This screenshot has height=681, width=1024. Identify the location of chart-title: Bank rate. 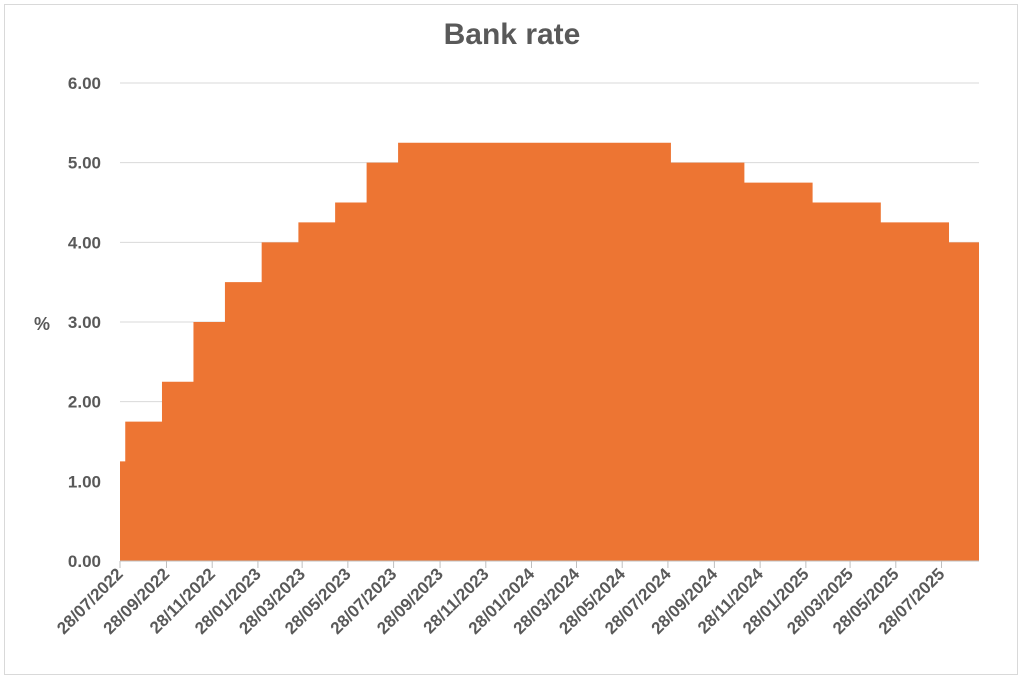
(512, 34).